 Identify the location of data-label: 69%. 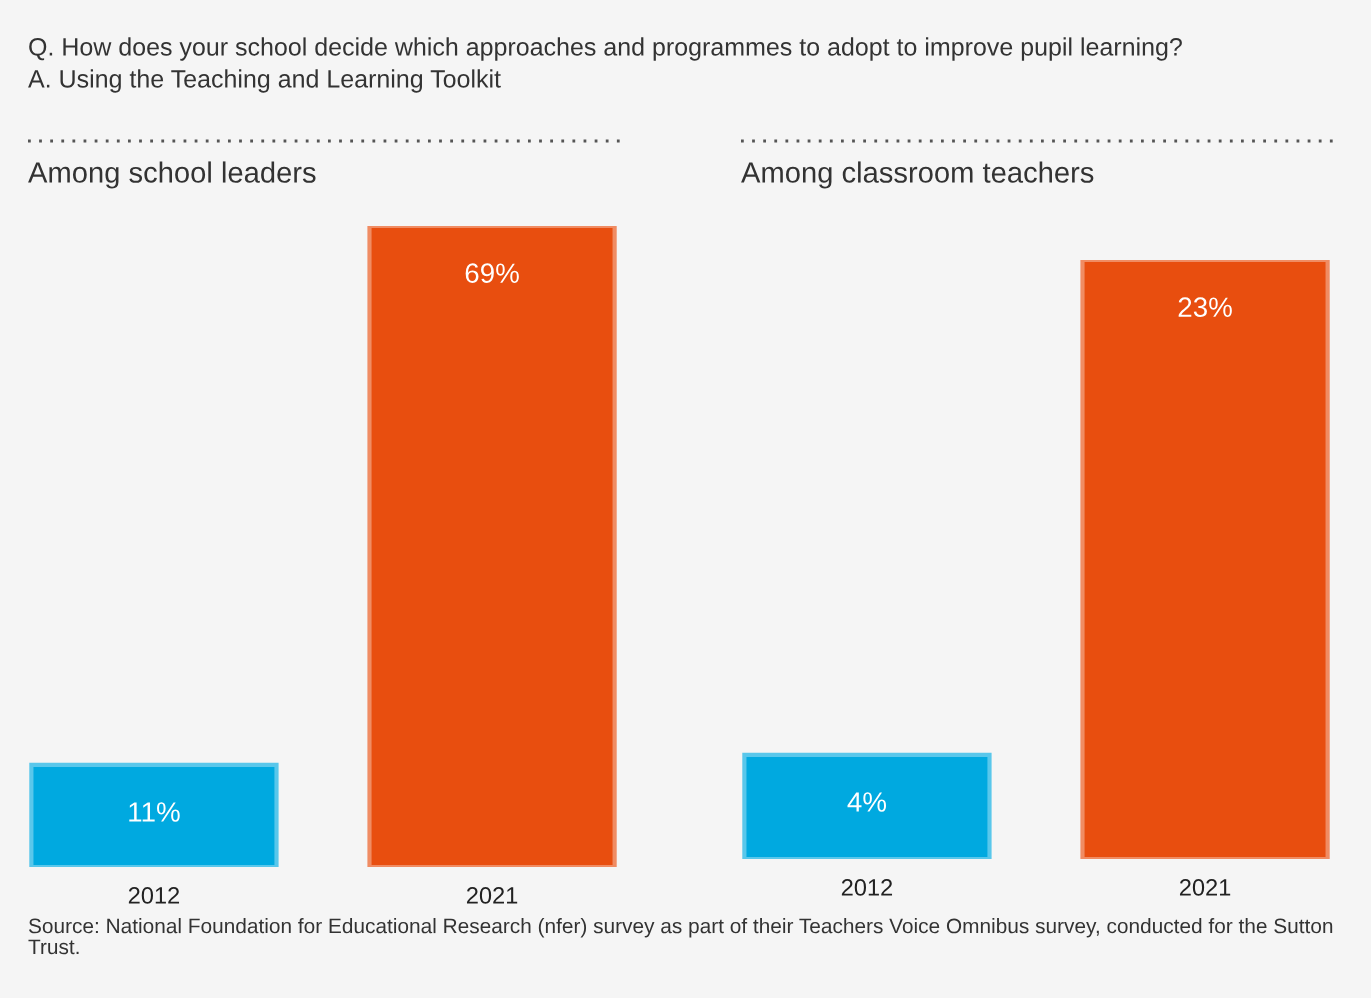
(492, 273).